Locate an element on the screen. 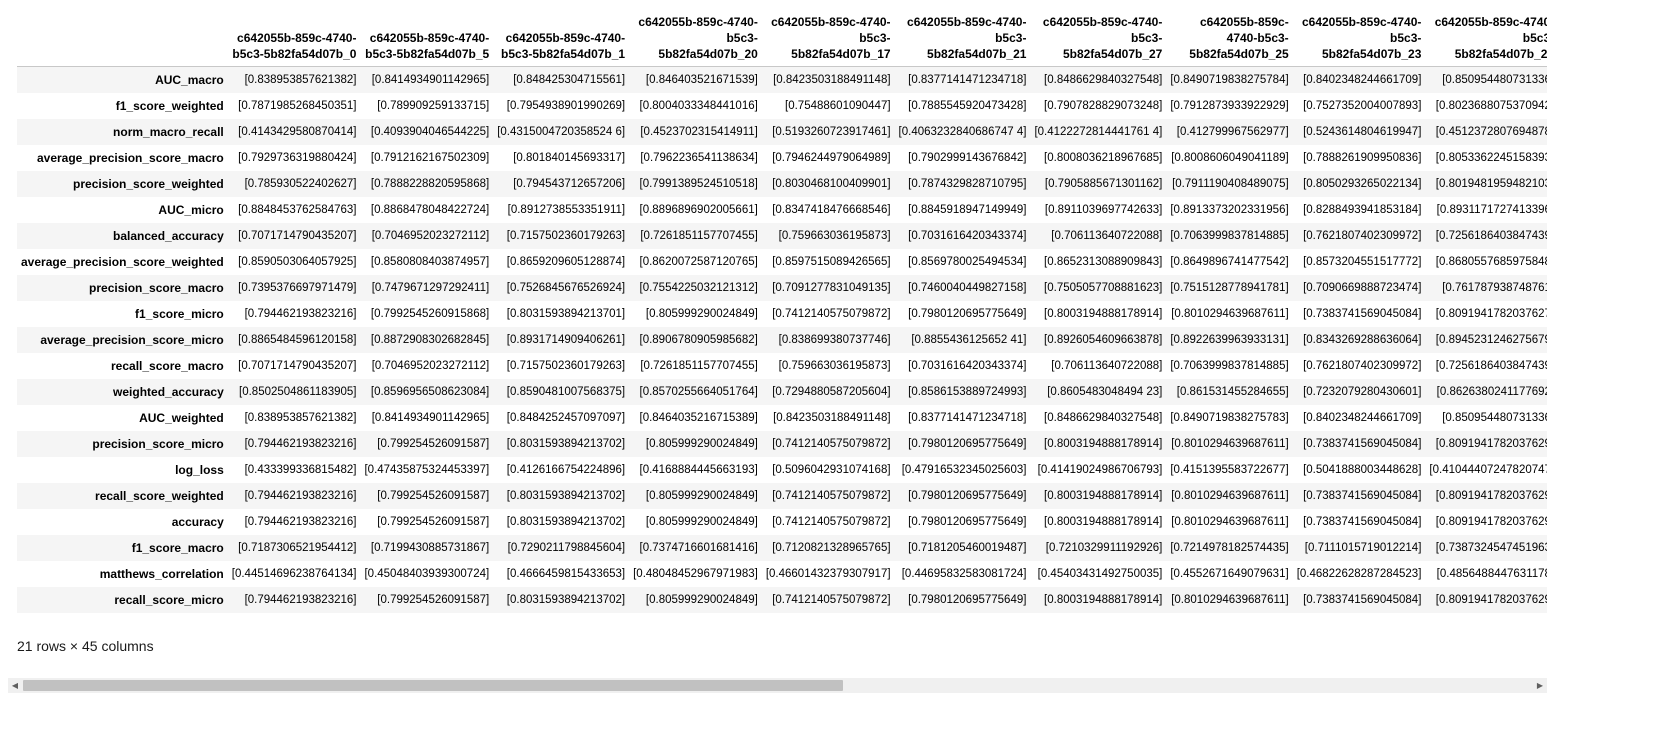  table-cell: [0.4512372807694878] is located at coordinates (1491, 132).